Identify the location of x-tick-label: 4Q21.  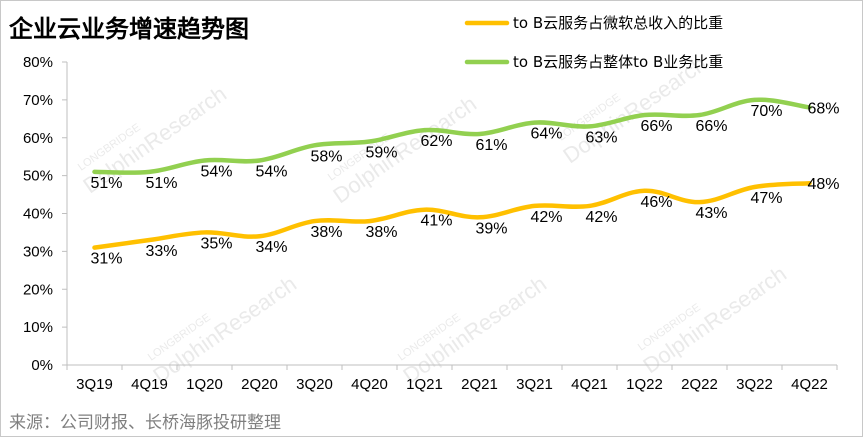
(589, 384).